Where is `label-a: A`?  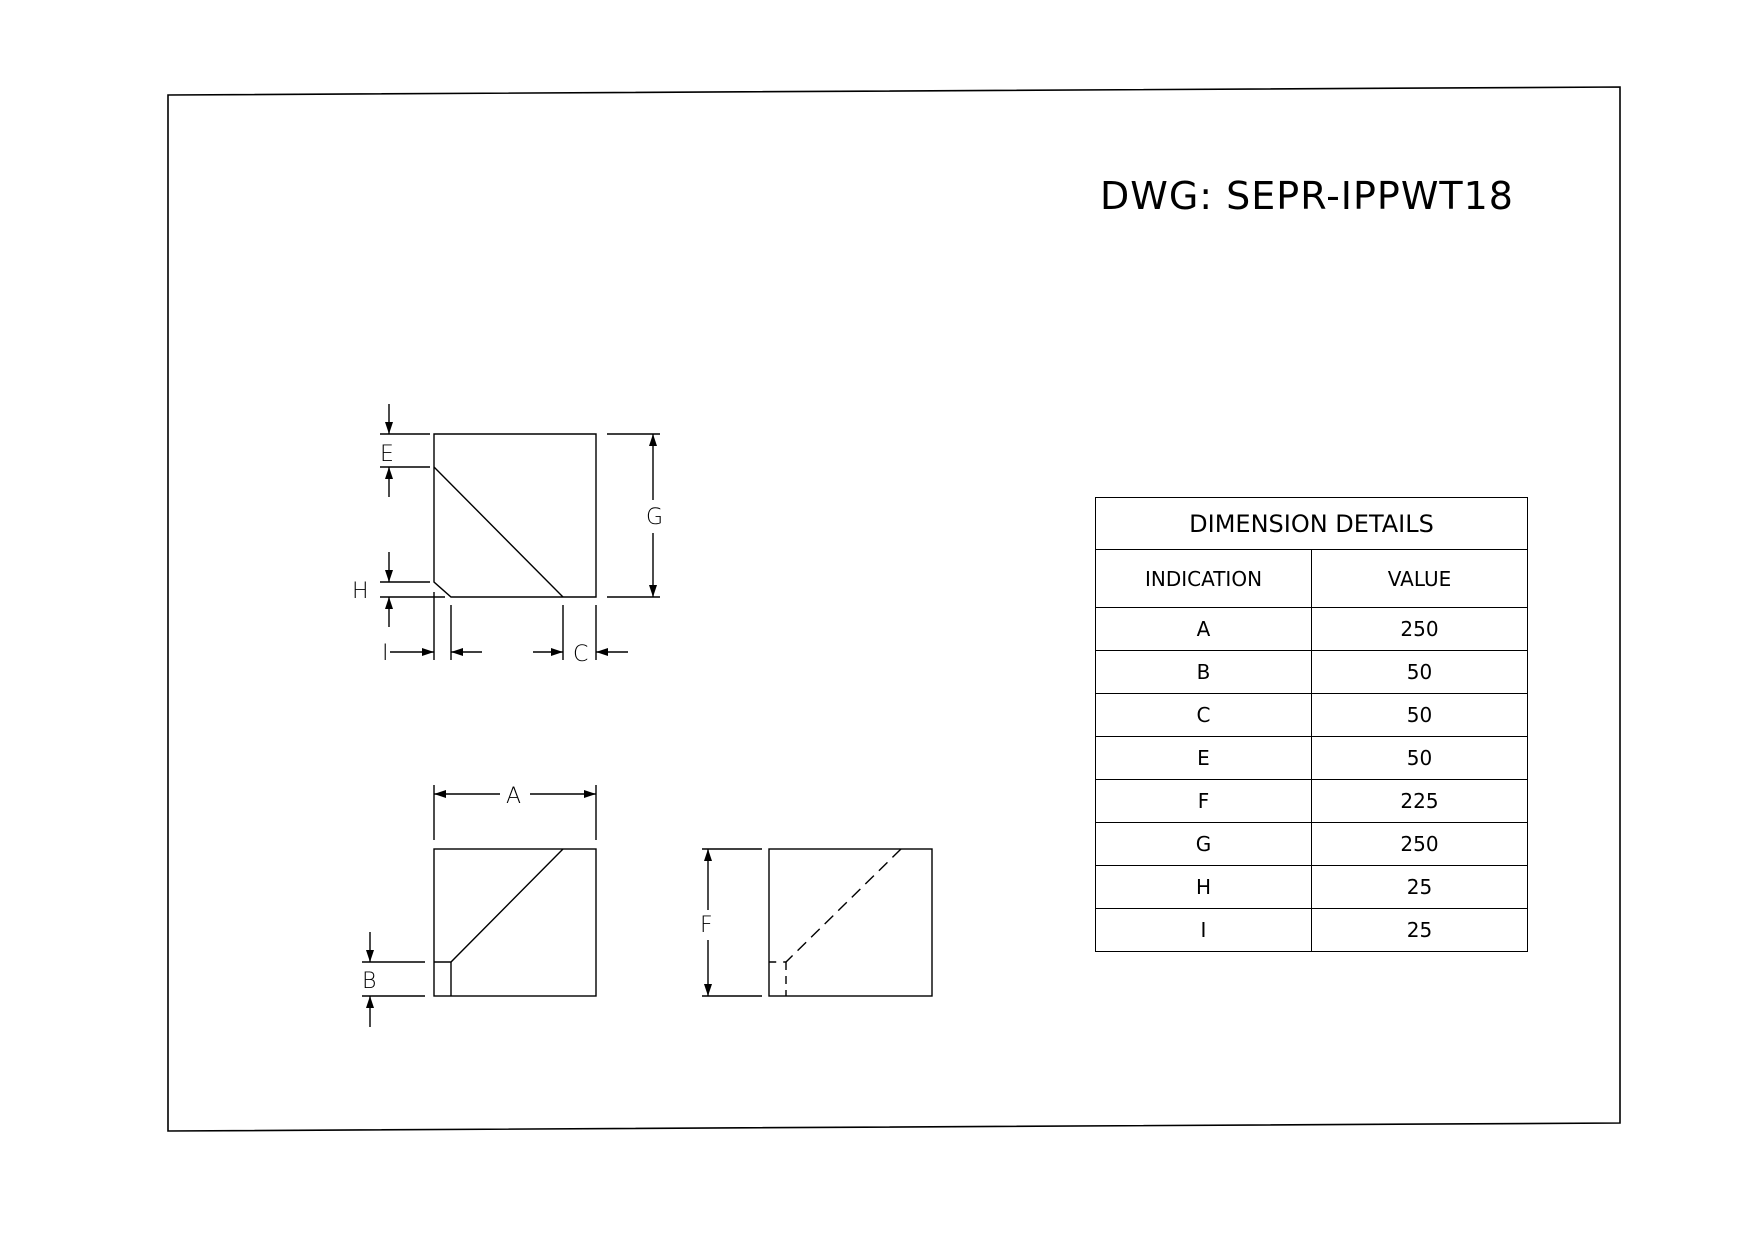
label-a: A is located at coordinates (513, 796).